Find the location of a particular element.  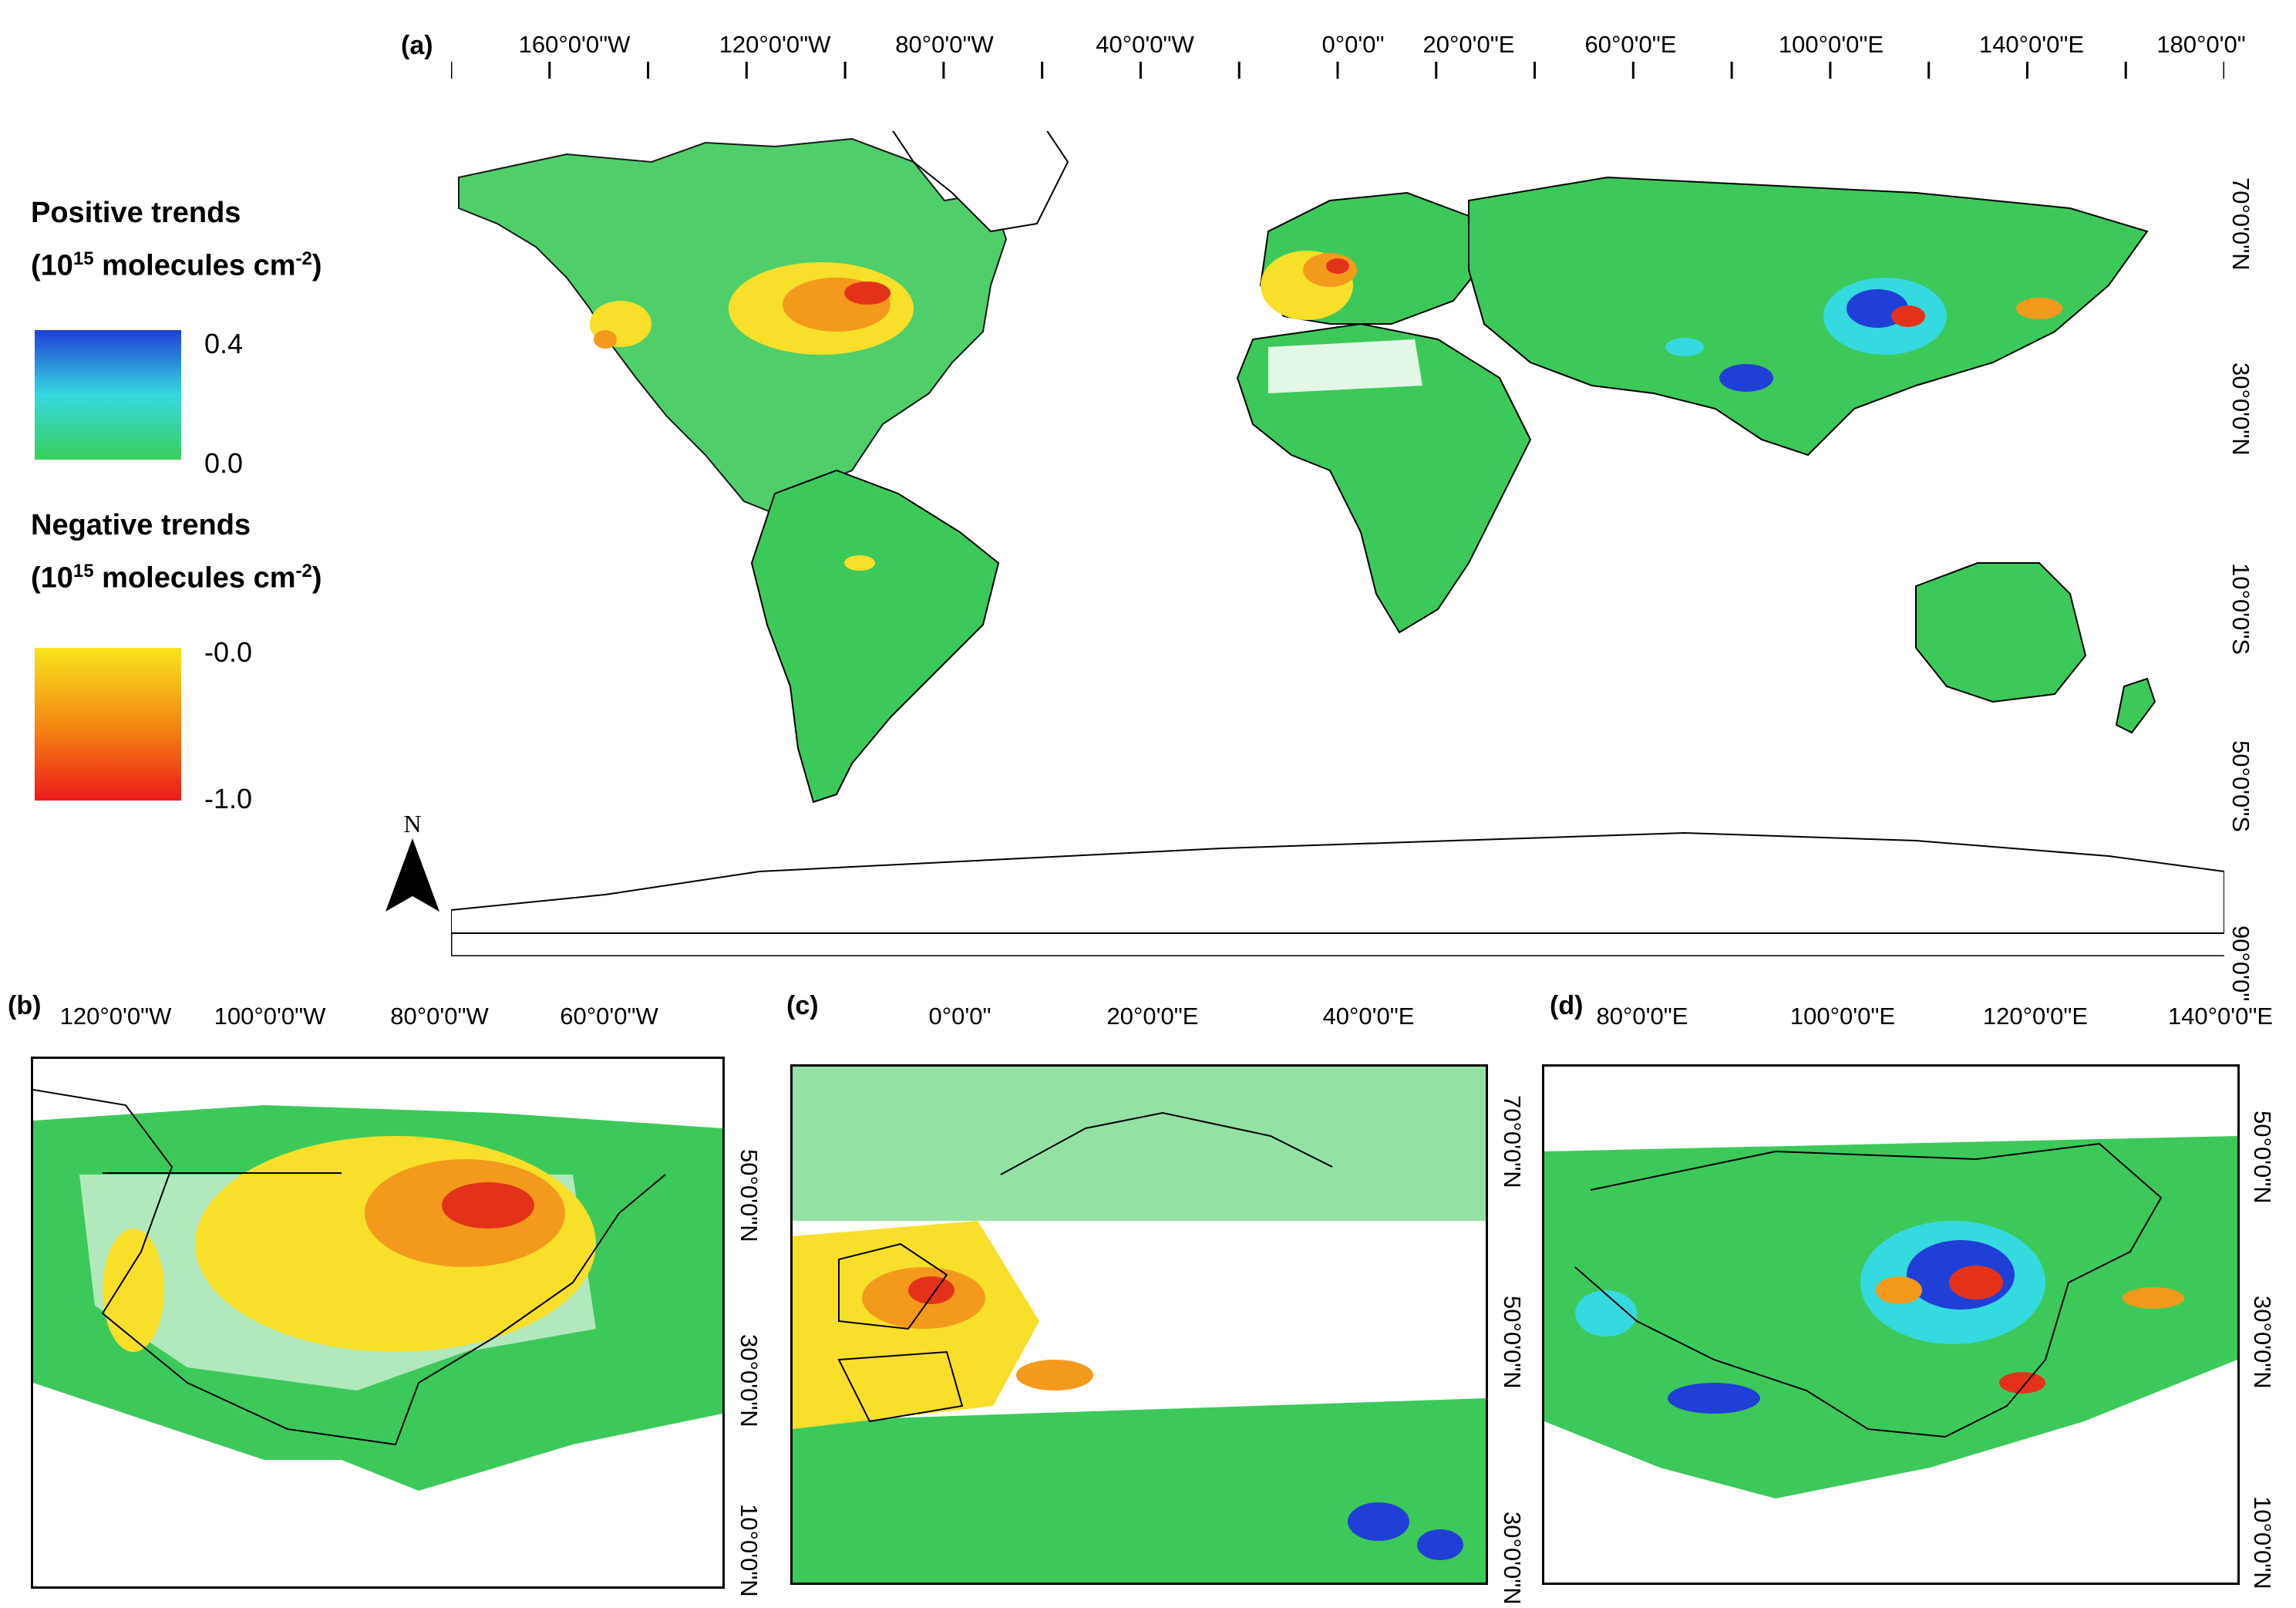

panel_a-right-tick-label: 10°0'0"S is located at coordinates (2240, 609).